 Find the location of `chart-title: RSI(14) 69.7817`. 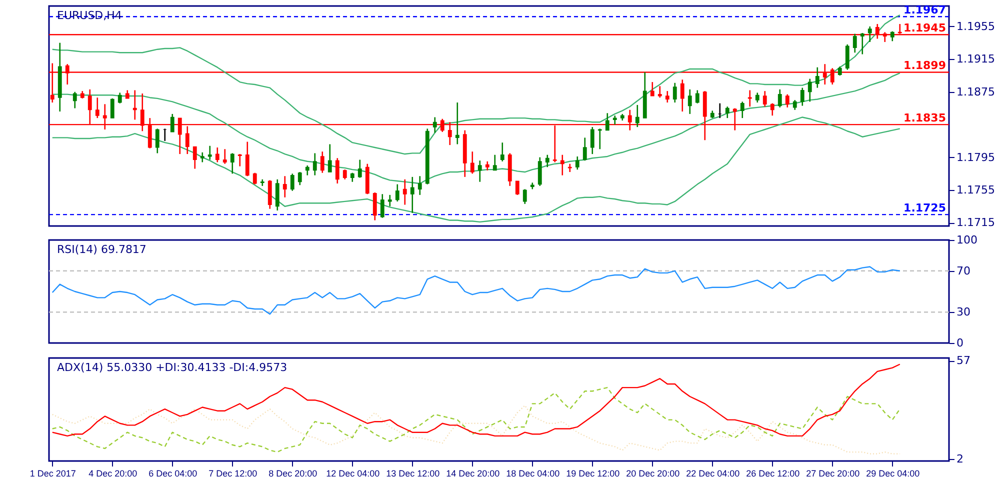

chart-title: RSI(14) 69.7817 is located at coordinates (101, 249).